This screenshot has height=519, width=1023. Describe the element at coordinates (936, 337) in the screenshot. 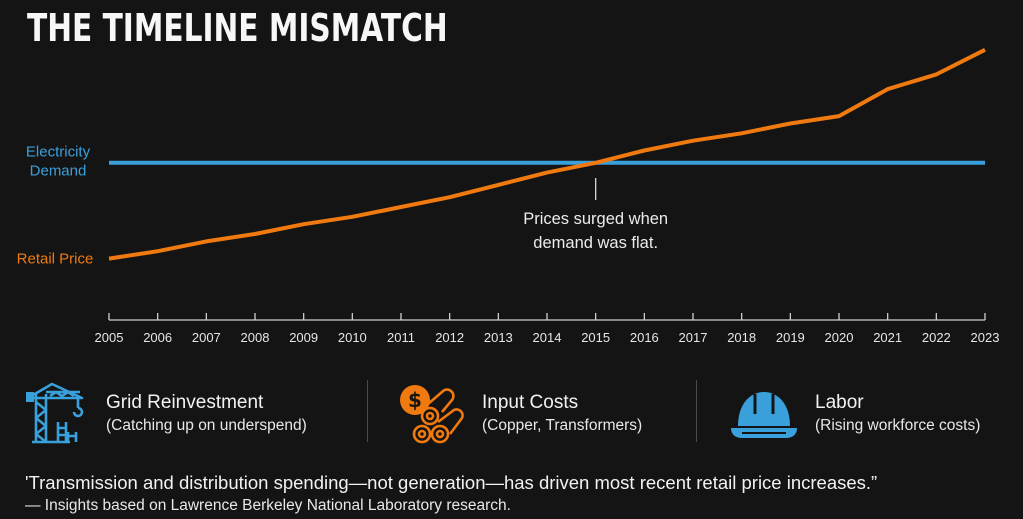

I see `x-tick-label: 2022` at that location.